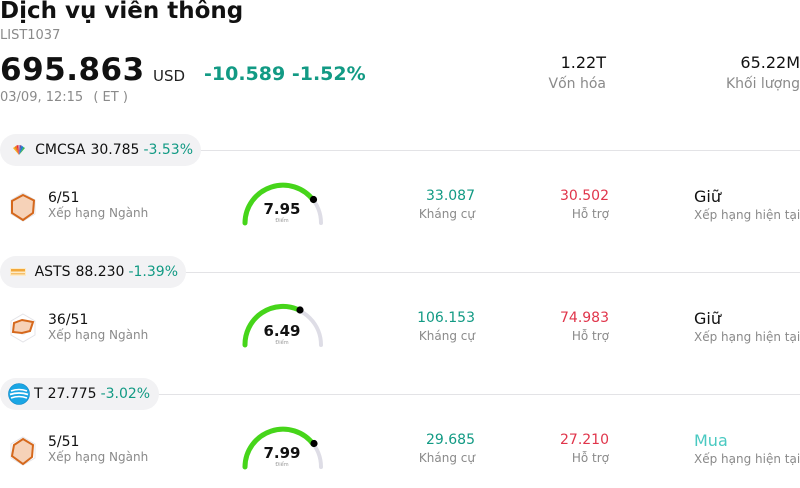 This screenshot has width=800, height=488. I want to click on support-level: 74.983 Hỗ trợ, so click(584, 326).